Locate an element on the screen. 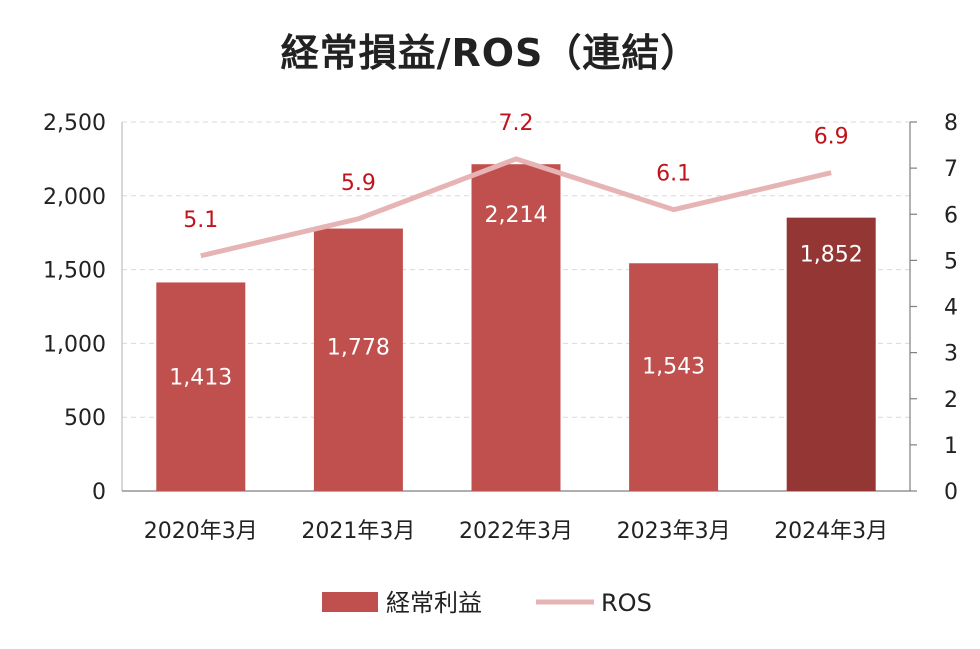 Image resolution: width=980 pixels, height=649 pixels. y-right-tick-label: 2 is located at coordinates (951, 400).